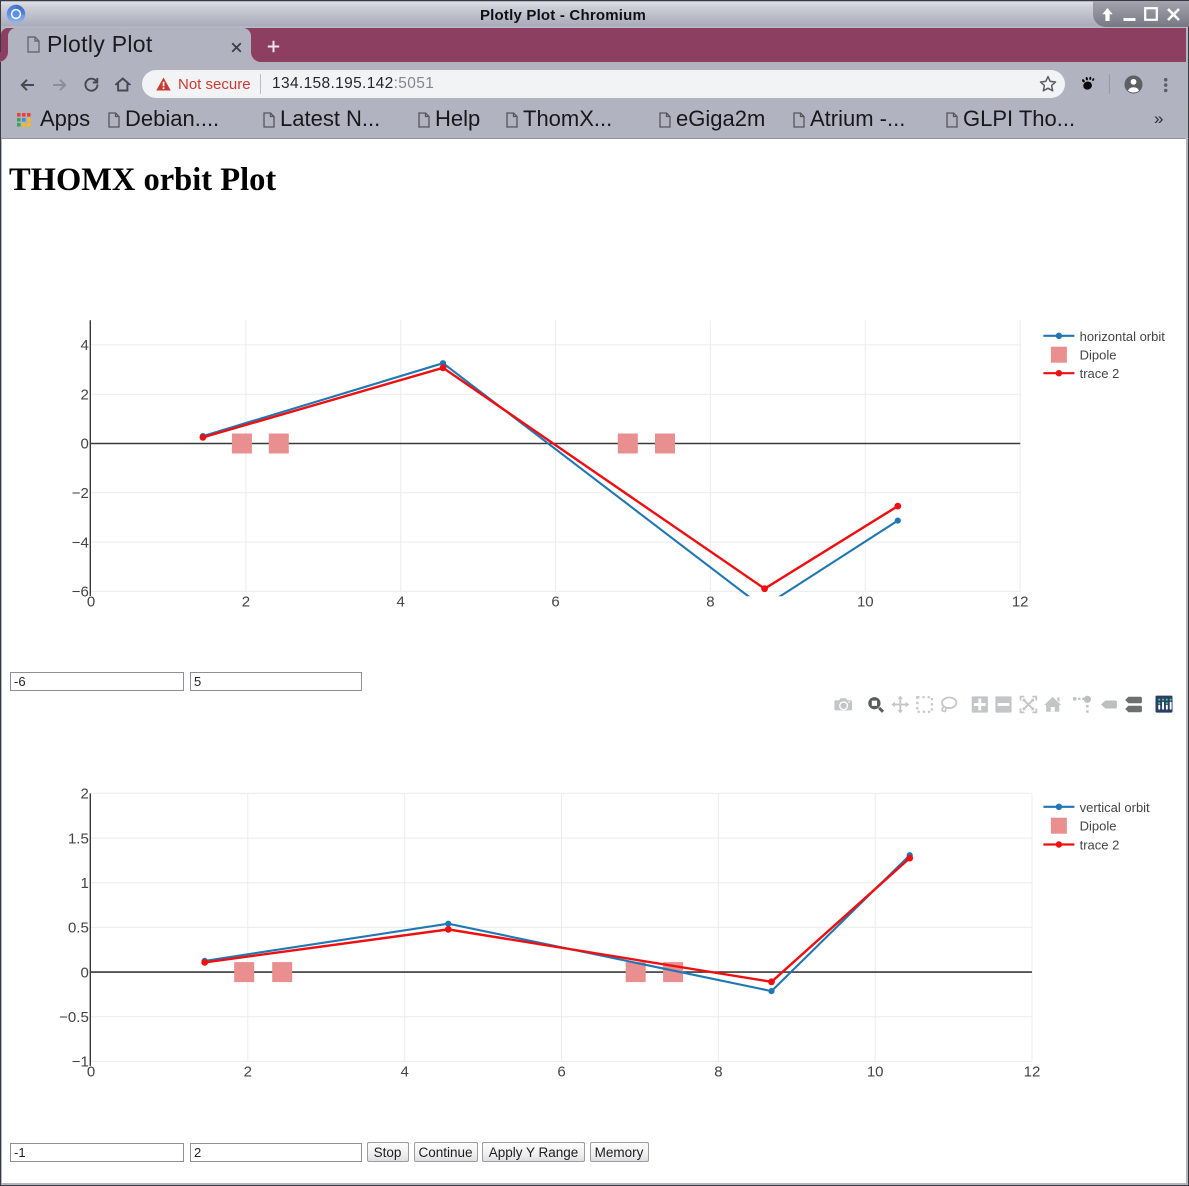  What do you see at coordinates (78, 838) in the screenshot?
I see `svg-text: 1.5` at bounding box center [78, 838].